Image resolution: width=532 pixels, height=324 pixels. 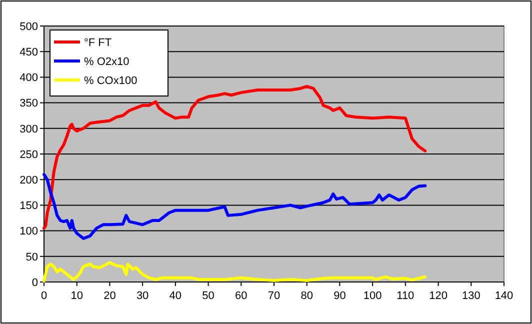 What do you see at coordinates (110, 296) in the screenshot?
I see `x-tick-label: 20` at bounding box center [110, 296].